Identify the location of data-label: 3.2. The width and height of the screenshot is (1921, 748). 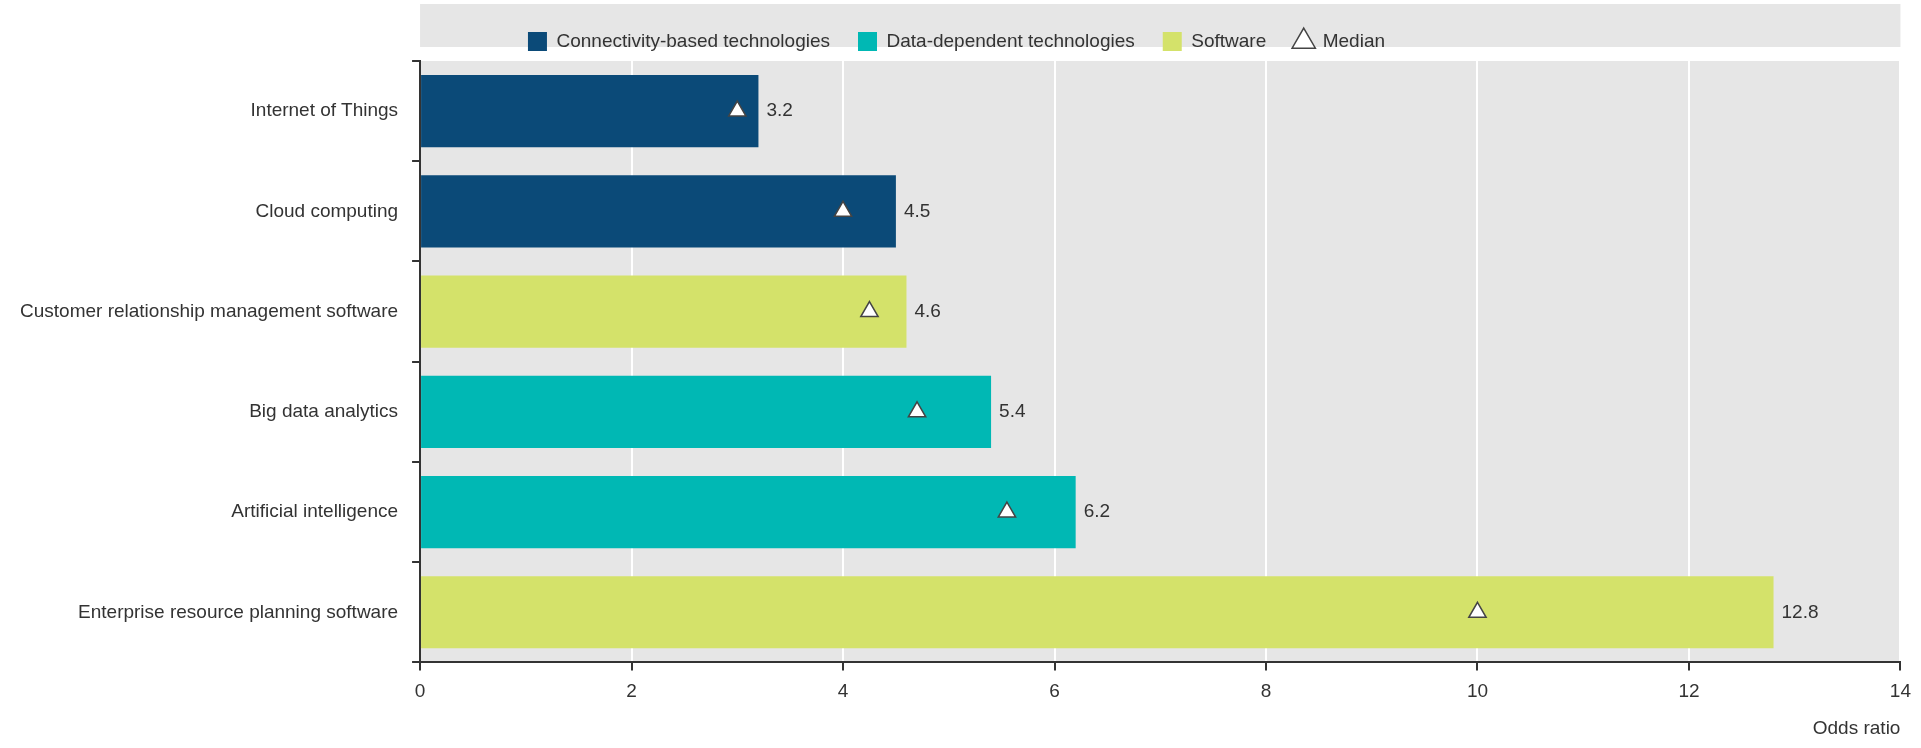
(779, 110).